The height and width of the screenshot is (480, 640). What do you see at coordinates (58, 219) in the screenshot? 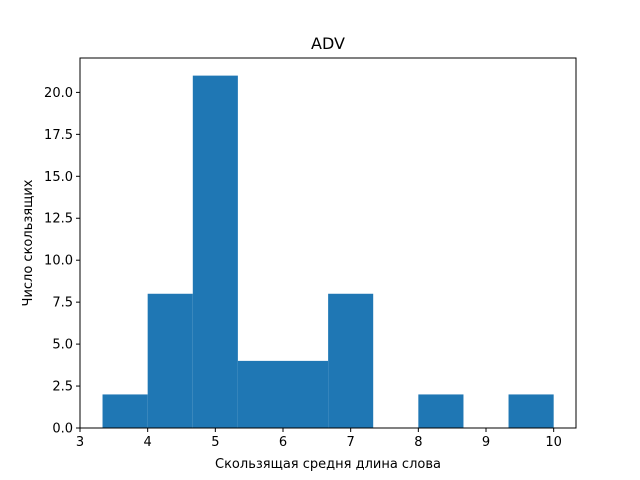
I see `y-tick-label: 12.5` at bounding box center [58, 219].